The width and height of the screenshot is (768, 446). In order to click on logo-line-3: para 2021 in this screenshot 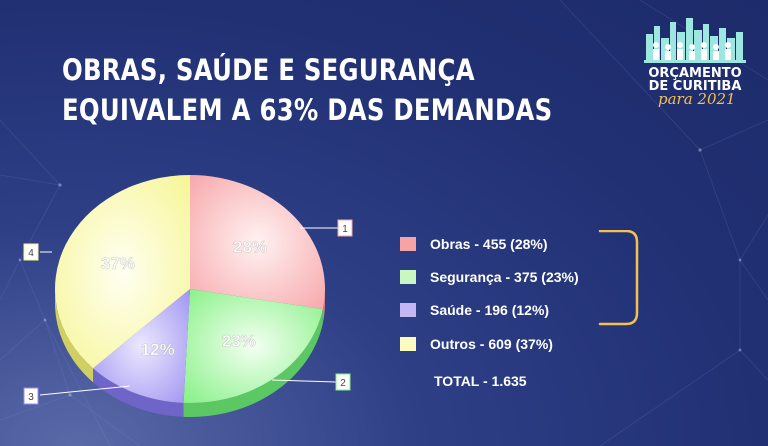, I will do `click(697, 99)`.